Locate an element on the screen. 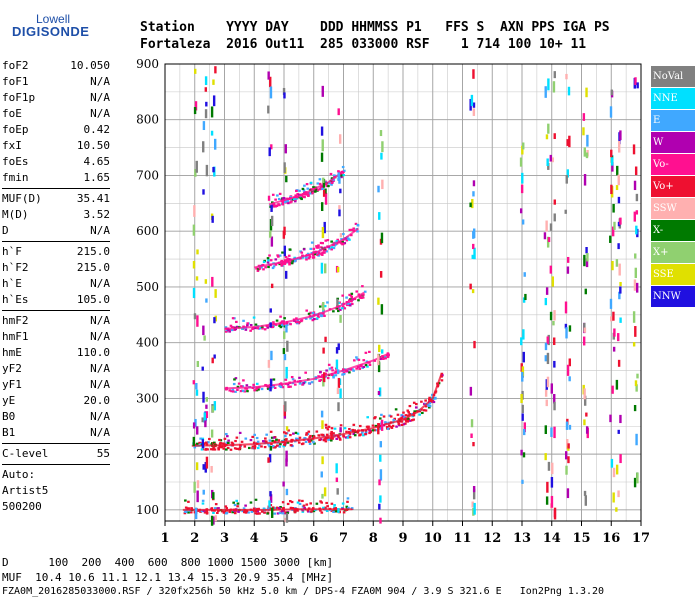  param-label: hmF2 is located at coordinates (15, 320).